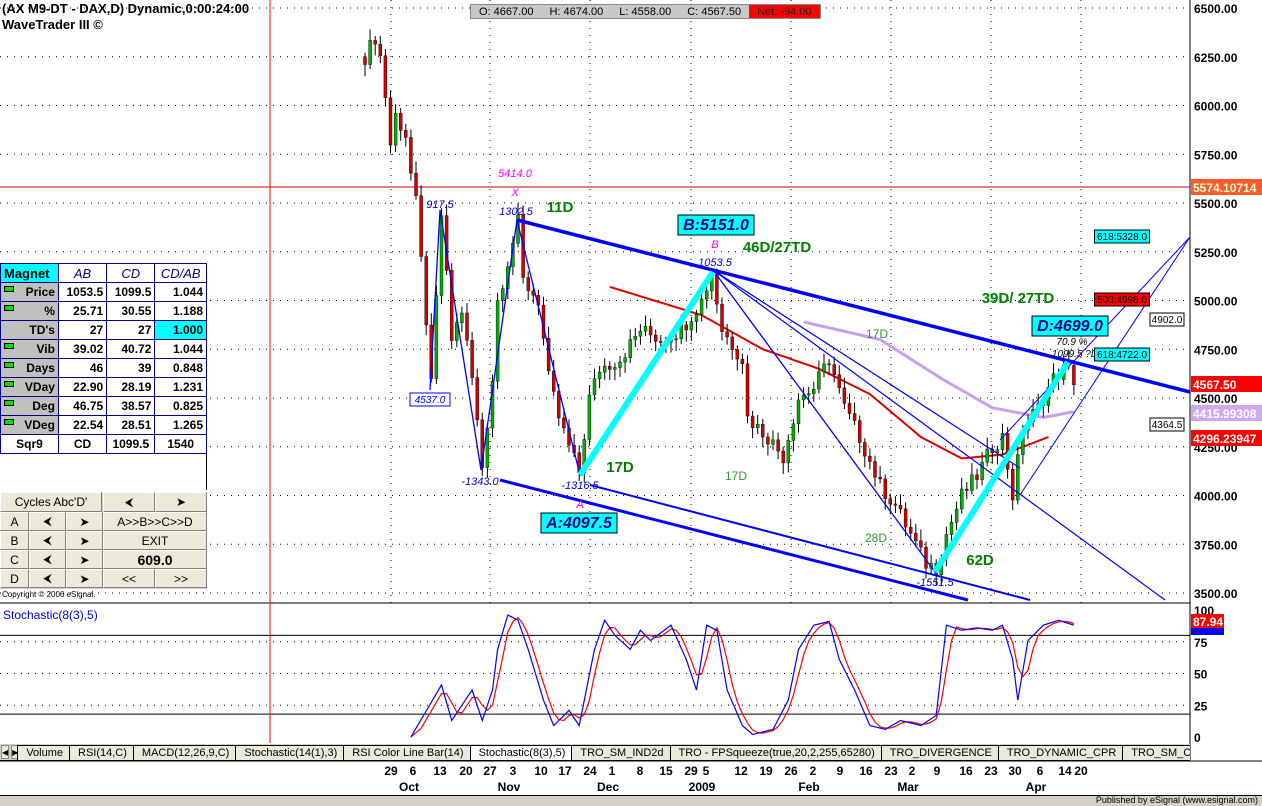  What do you see at coordinates (185, 752) in the screenshot?
I see `tab-study: MACD(12,26,9,C)` at bounding box center [185, 752].